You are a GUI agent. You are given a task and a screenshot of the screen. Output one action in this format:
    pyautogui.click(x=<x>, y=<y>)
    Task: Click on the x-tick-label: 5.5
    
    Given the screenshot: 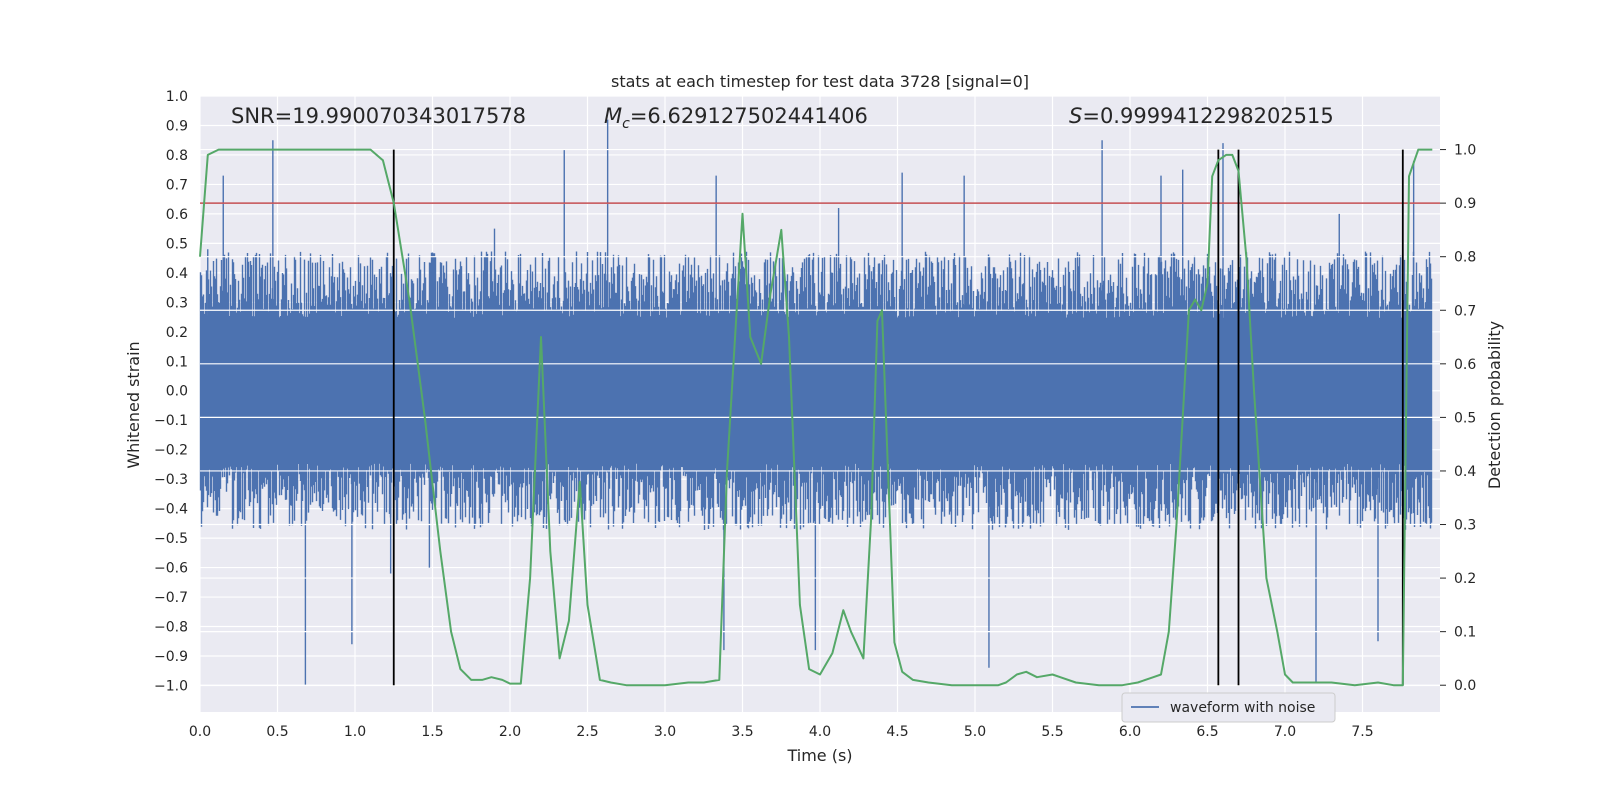 What is the action you would take?
    pyautogui.click(x=1052, y=732)
    